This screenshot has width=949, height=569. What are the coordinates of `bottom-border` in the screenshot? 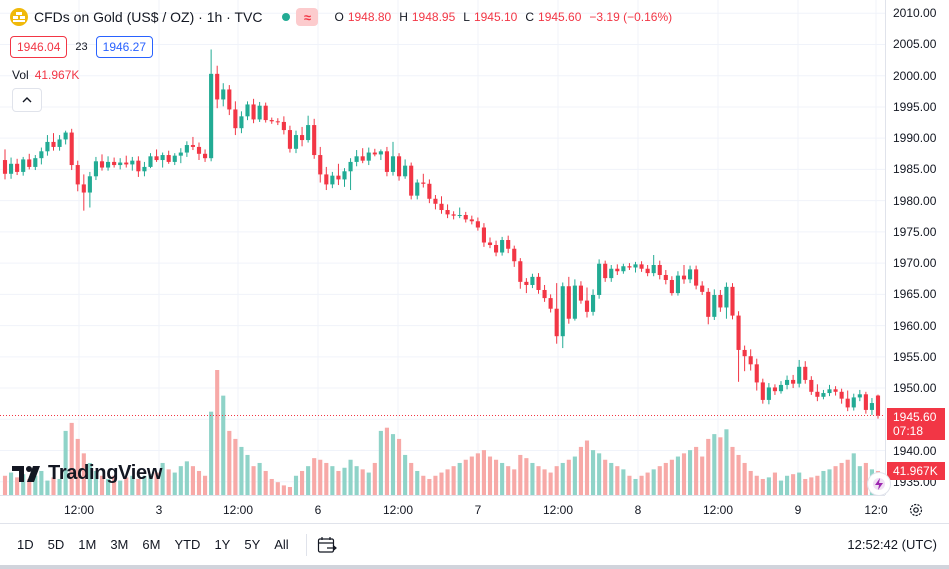 It's located at (474, 567).